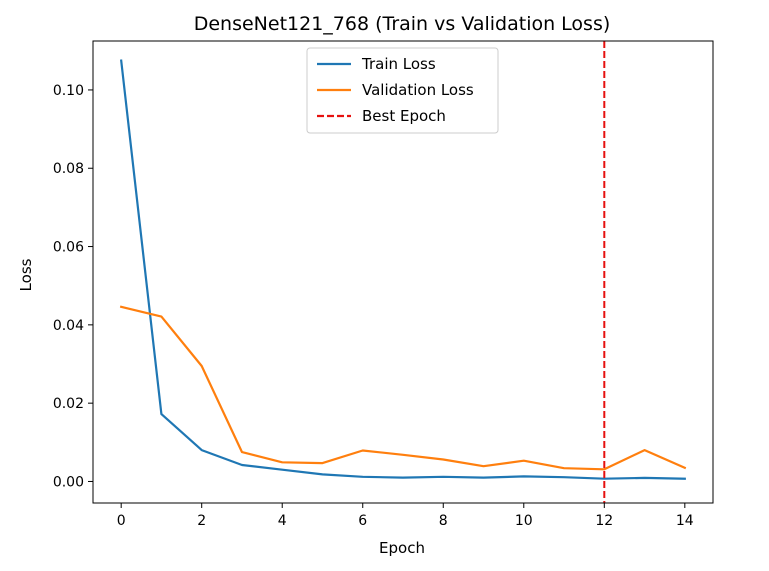  What do you see at coordinates (282, 521) in the screenshot?
I see `x-tick-label: 4` at bounding box center [282, 521].